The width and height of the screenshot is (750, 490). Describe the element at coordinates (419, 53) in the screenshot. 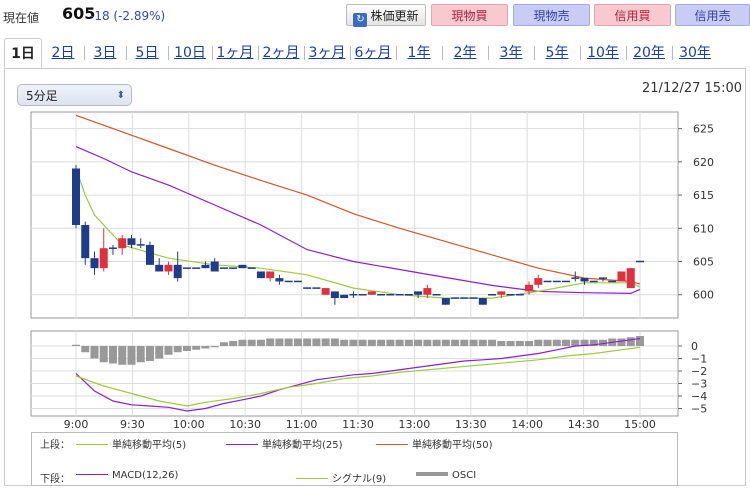

I see `tab-9: 1年` at that location.